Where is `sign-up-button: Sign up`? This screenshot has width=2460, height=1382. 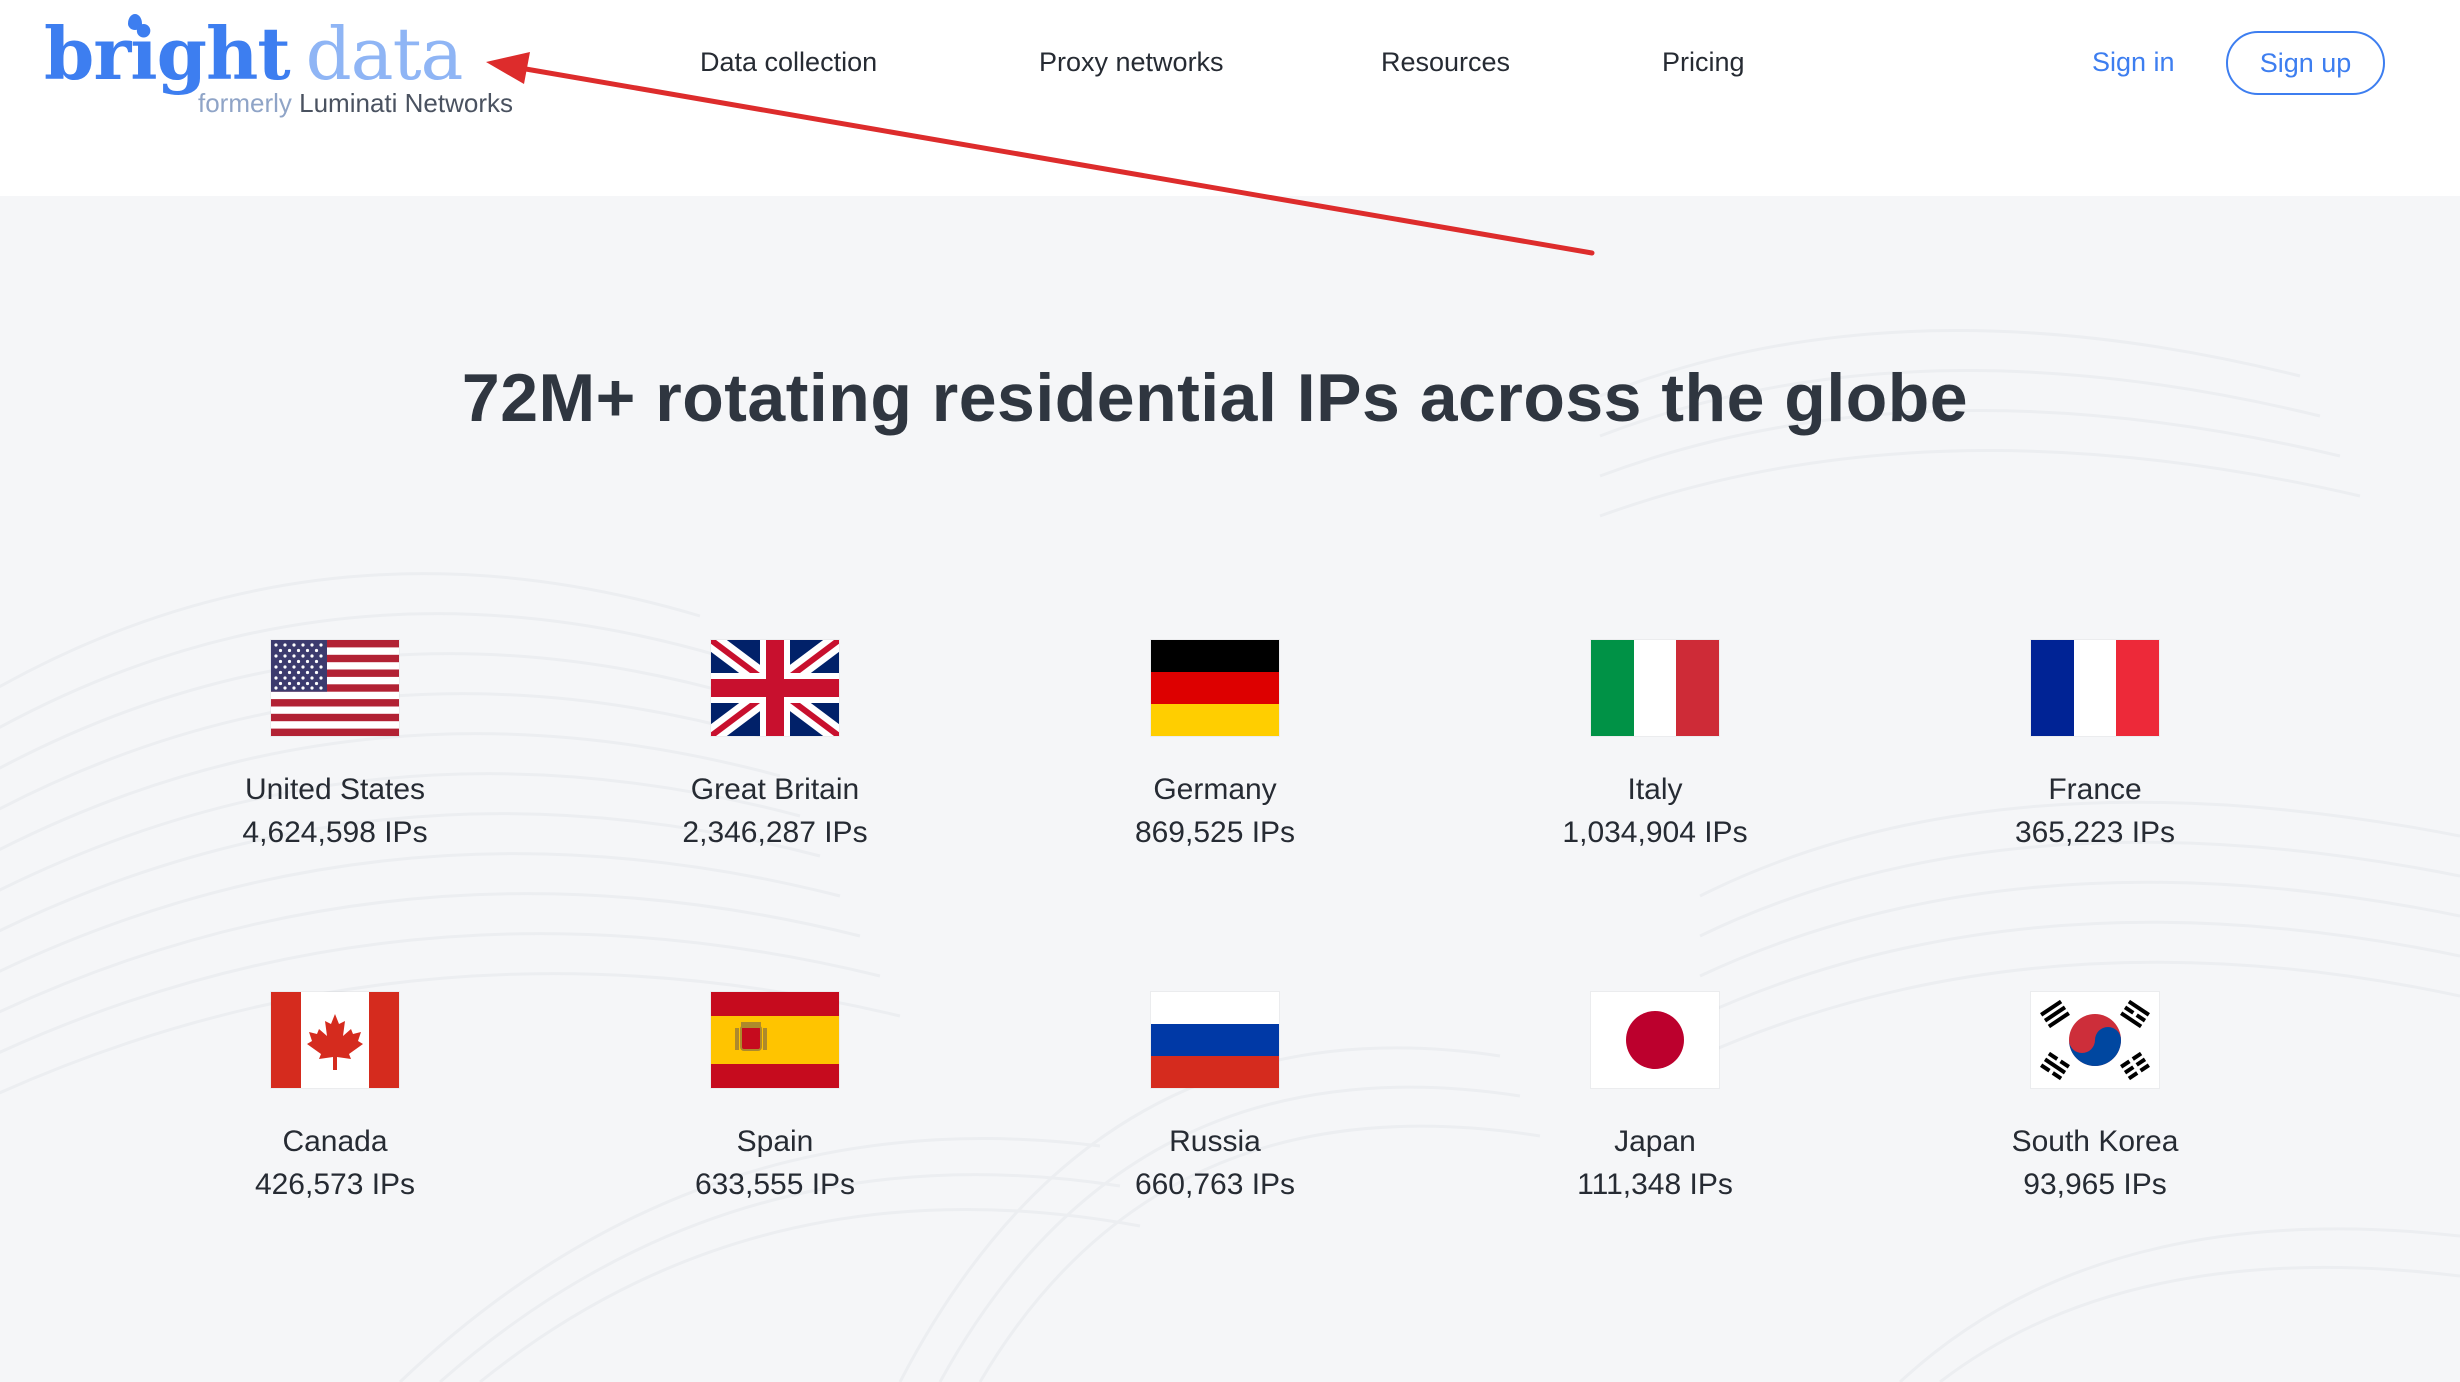 sign-up-button: Sign up is located at coordinates (2305, 63).